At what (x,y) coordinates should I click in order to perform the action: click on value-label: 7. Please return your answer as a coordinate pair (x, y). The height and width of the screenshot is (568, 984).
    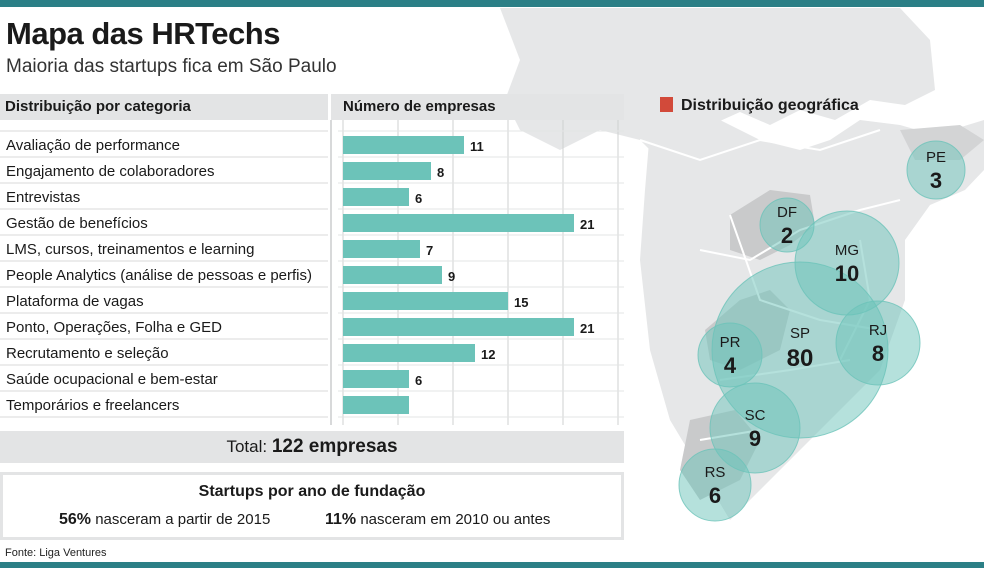
    Looking at the image, I should click on (429, 250).